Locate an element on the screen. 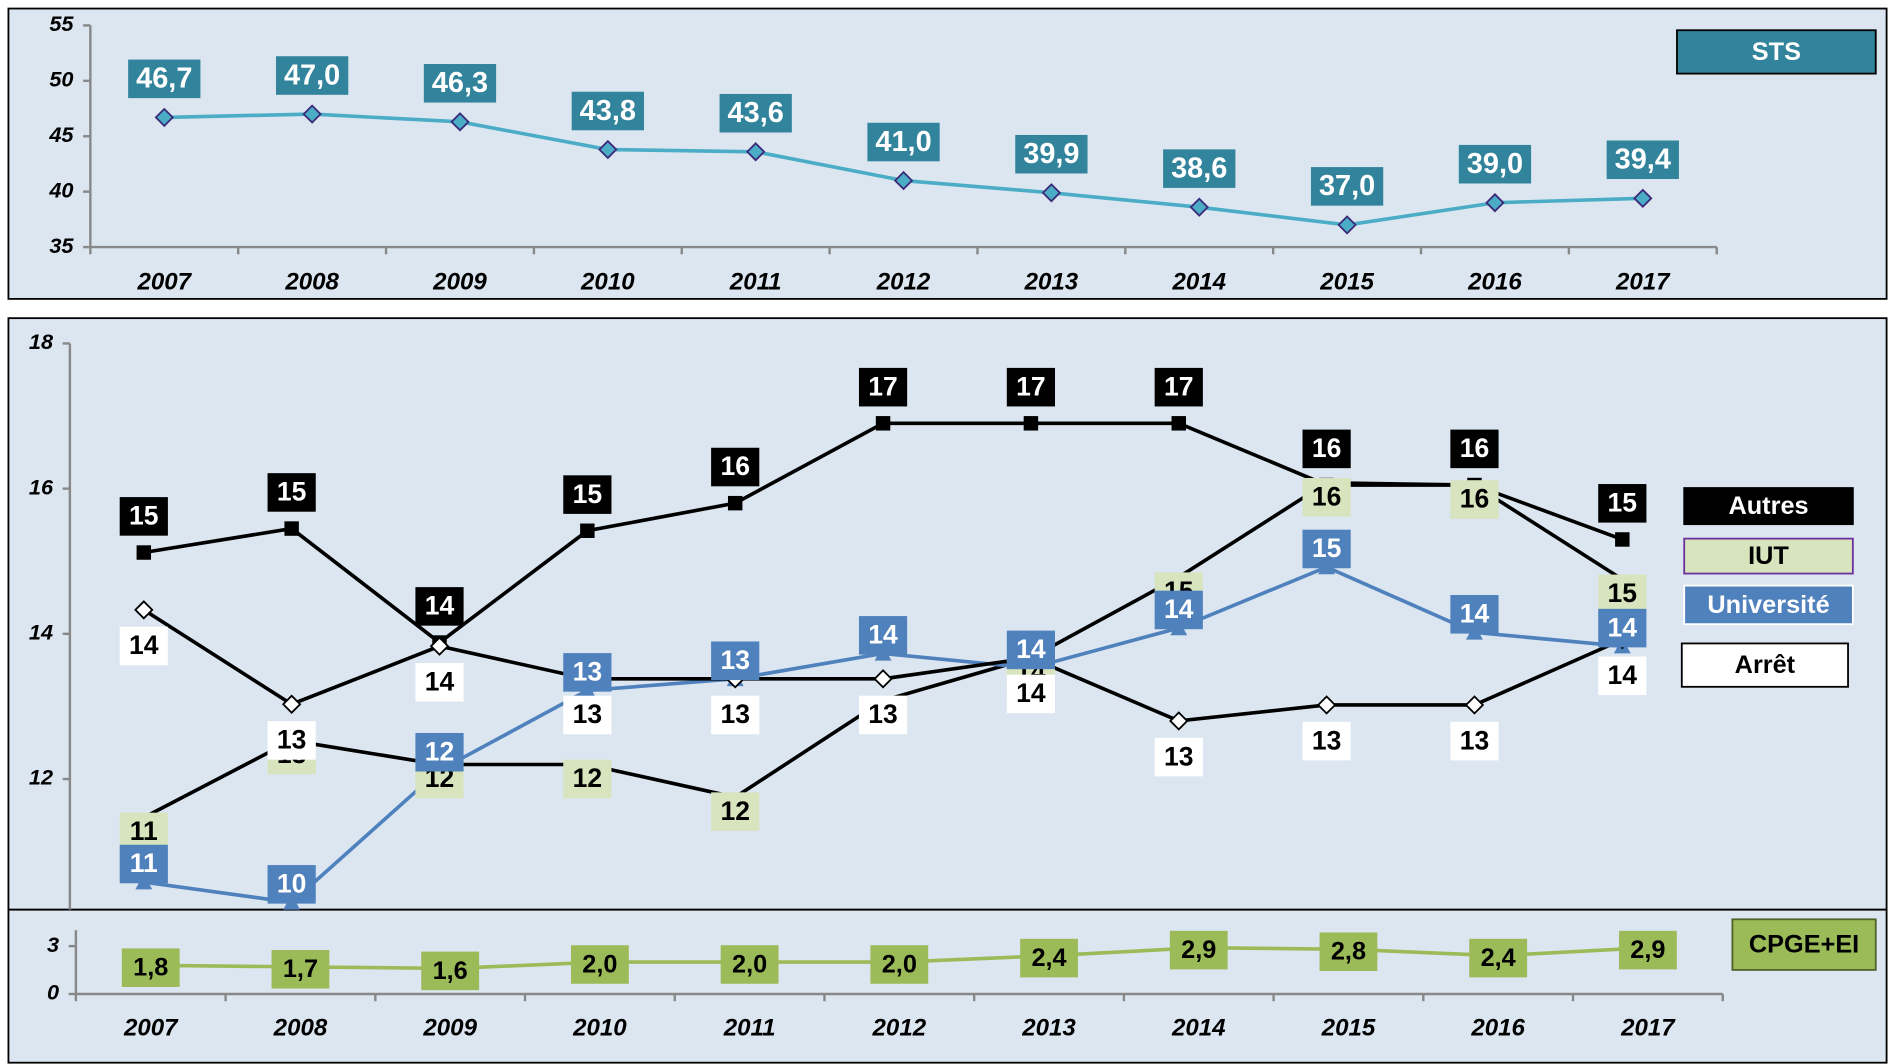 This screenshot has height=1064, width=1889. data-label: 37,0 is located at coordinates (1347, 186).